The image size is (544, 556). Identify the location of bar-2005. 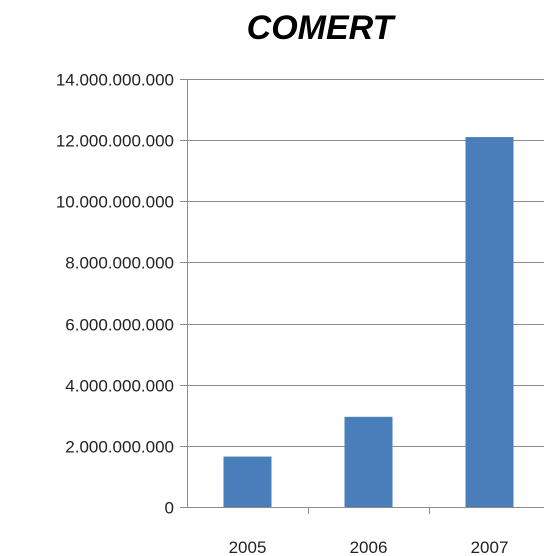
(247, 481).